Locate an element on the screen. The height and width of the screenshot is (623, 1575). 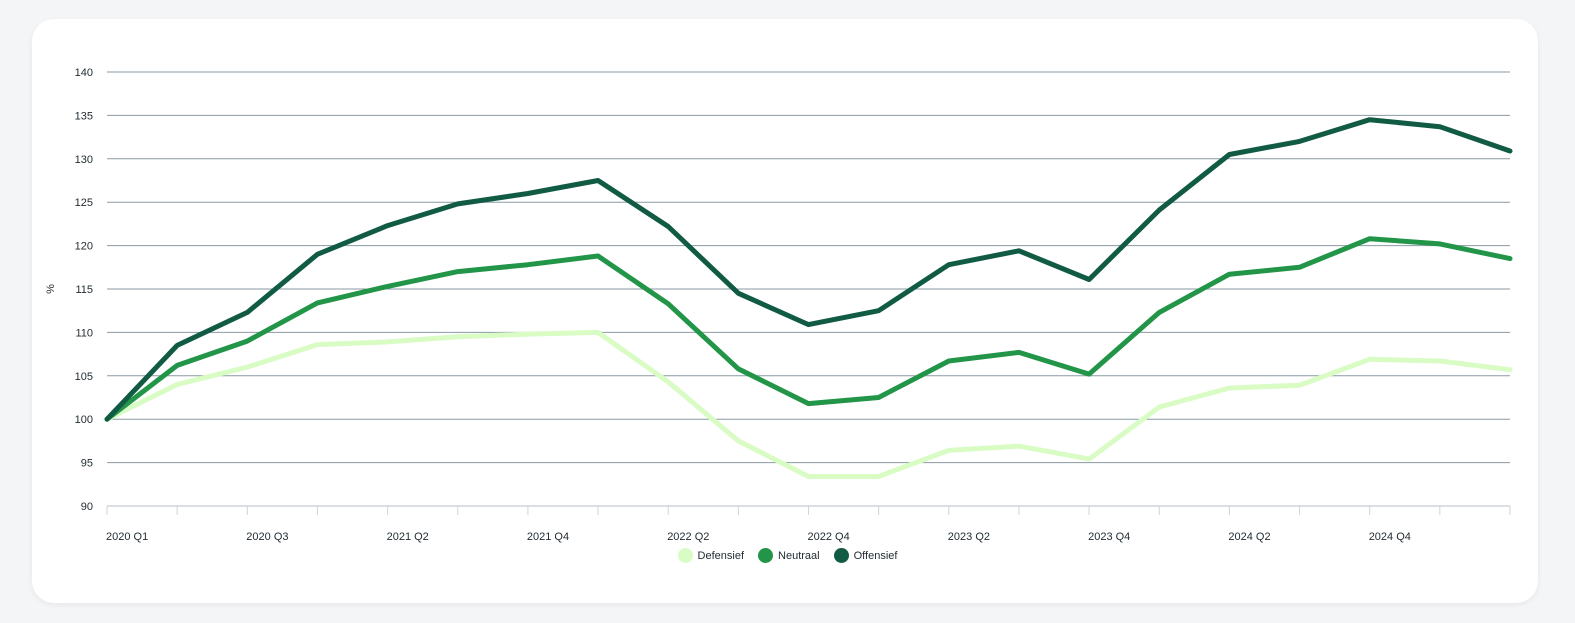
legend-label: Offensief is located at coordinates (875, 555).